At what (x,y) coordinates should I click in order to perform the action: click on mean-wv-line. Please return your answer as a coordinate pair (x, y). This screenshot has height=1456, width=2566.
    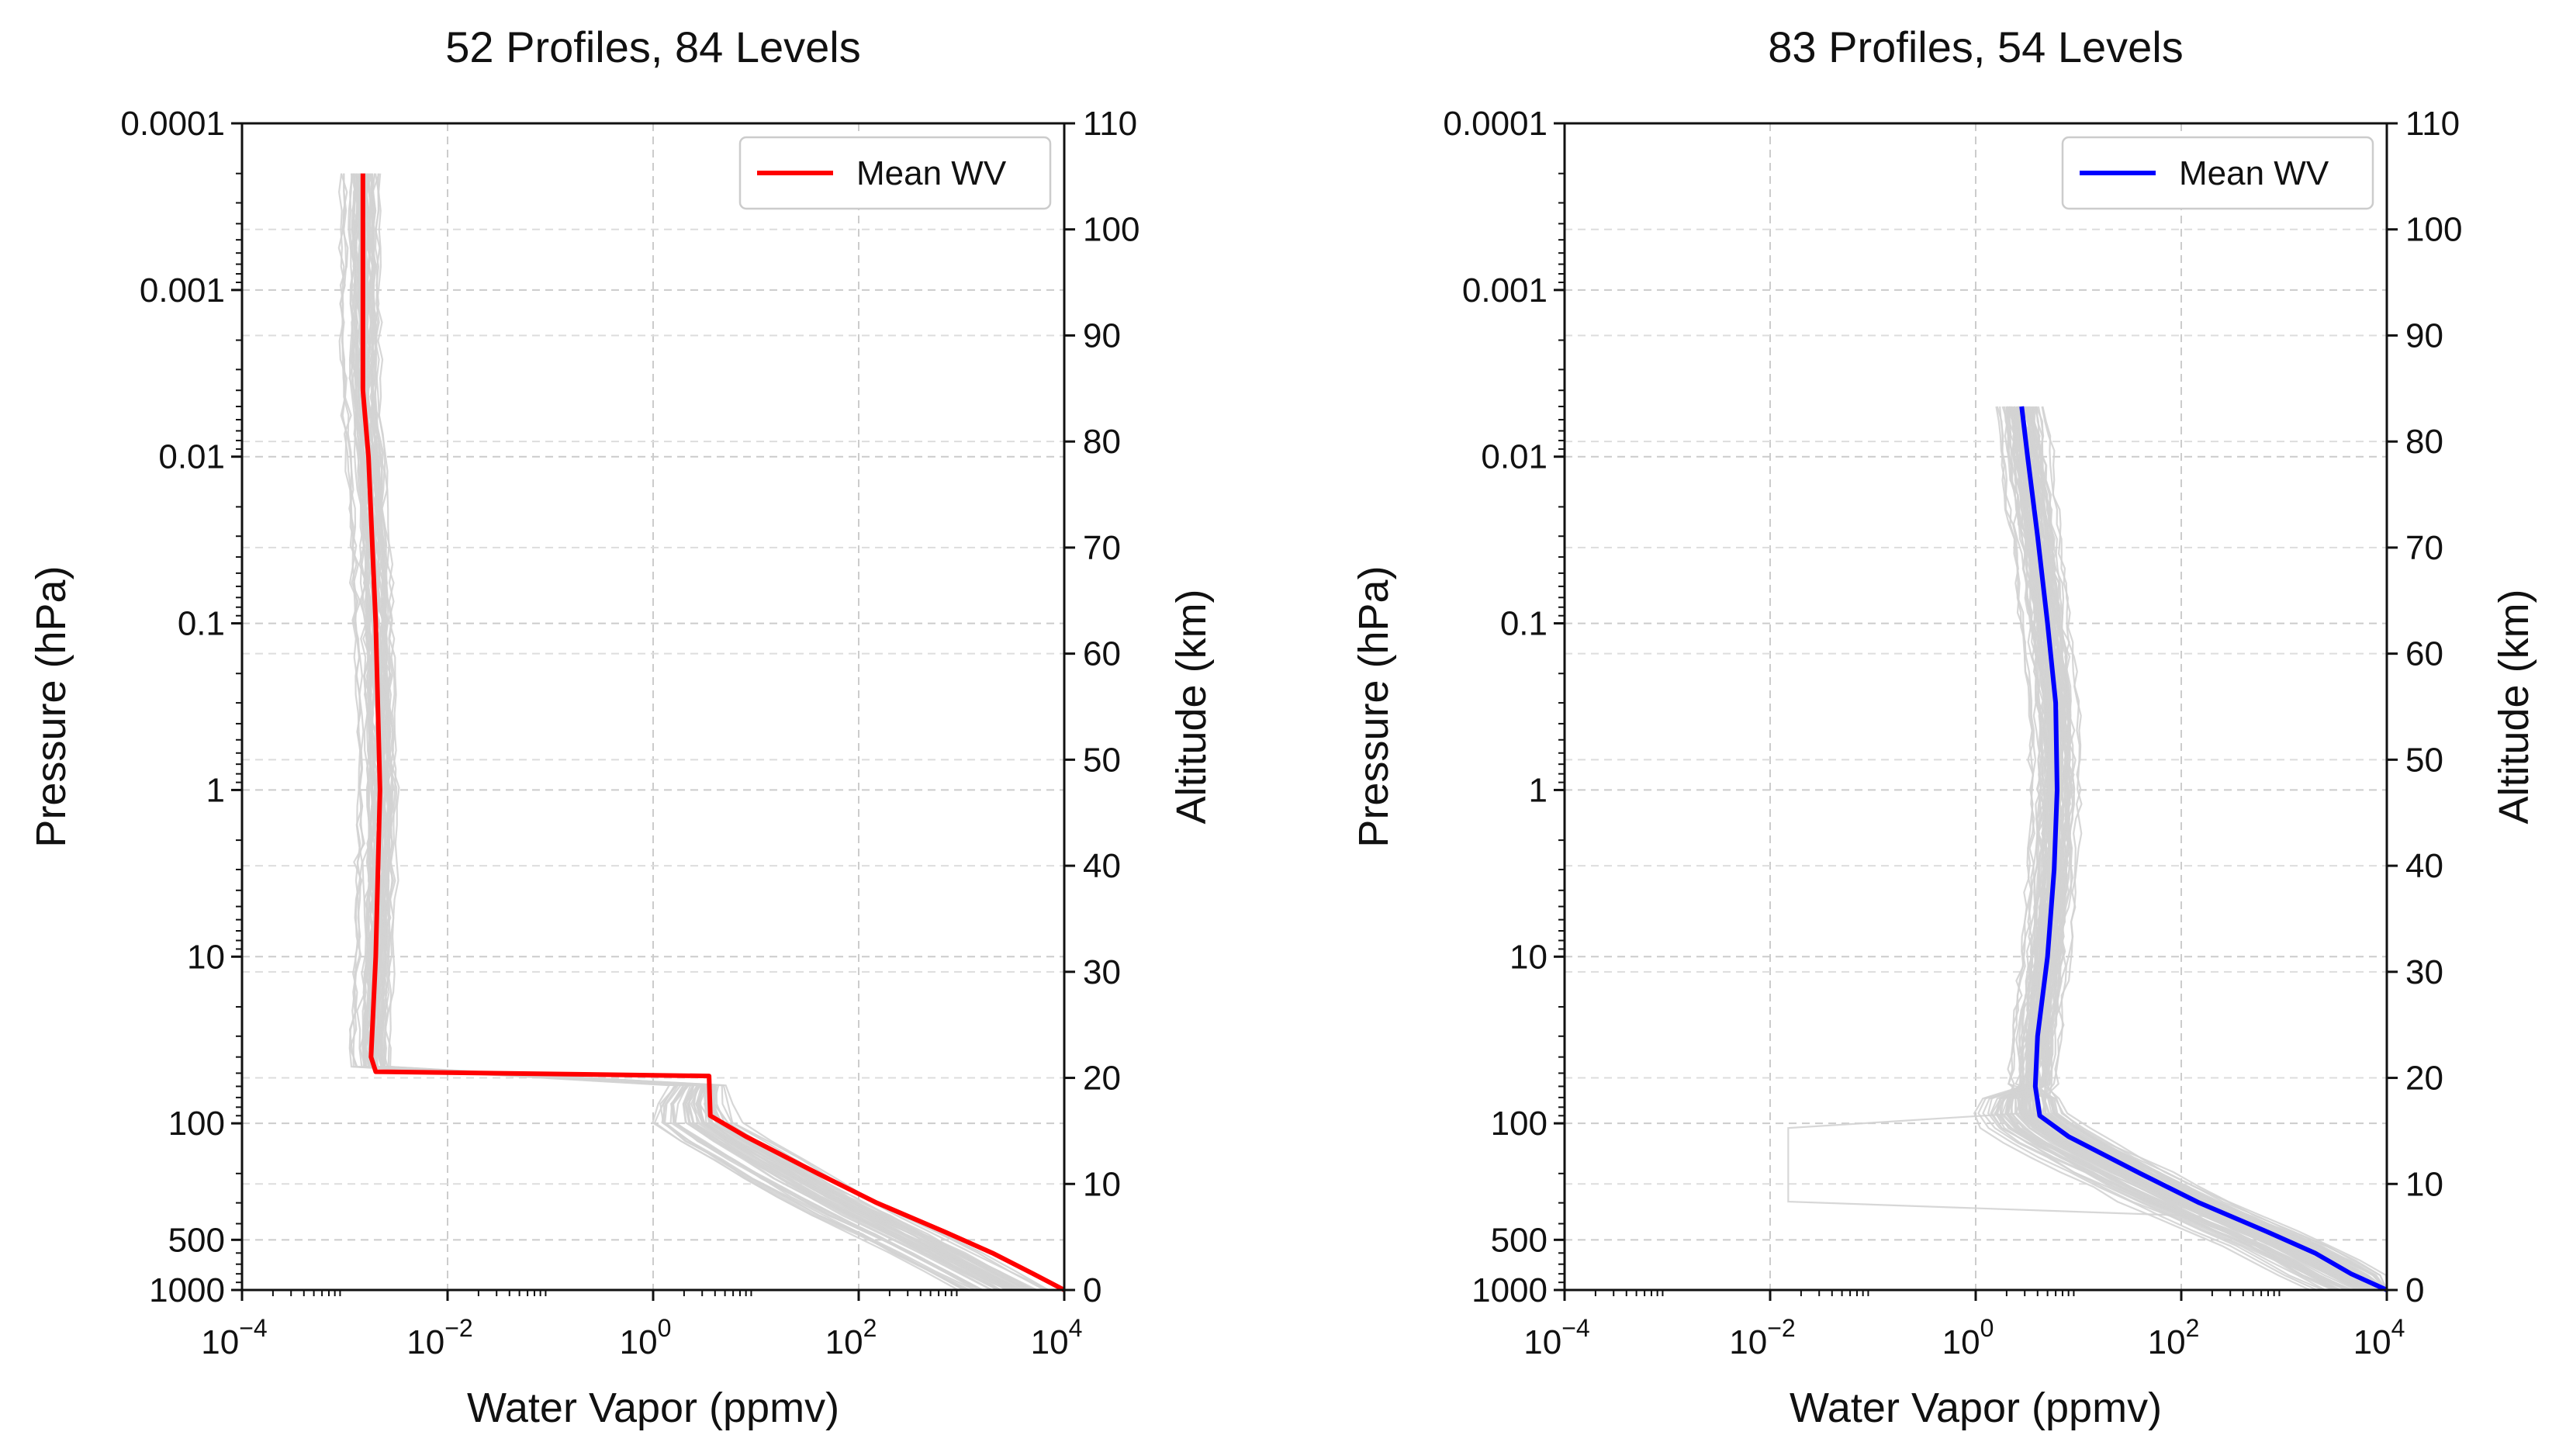
    Looking at the image, I should click on (2203, 849).